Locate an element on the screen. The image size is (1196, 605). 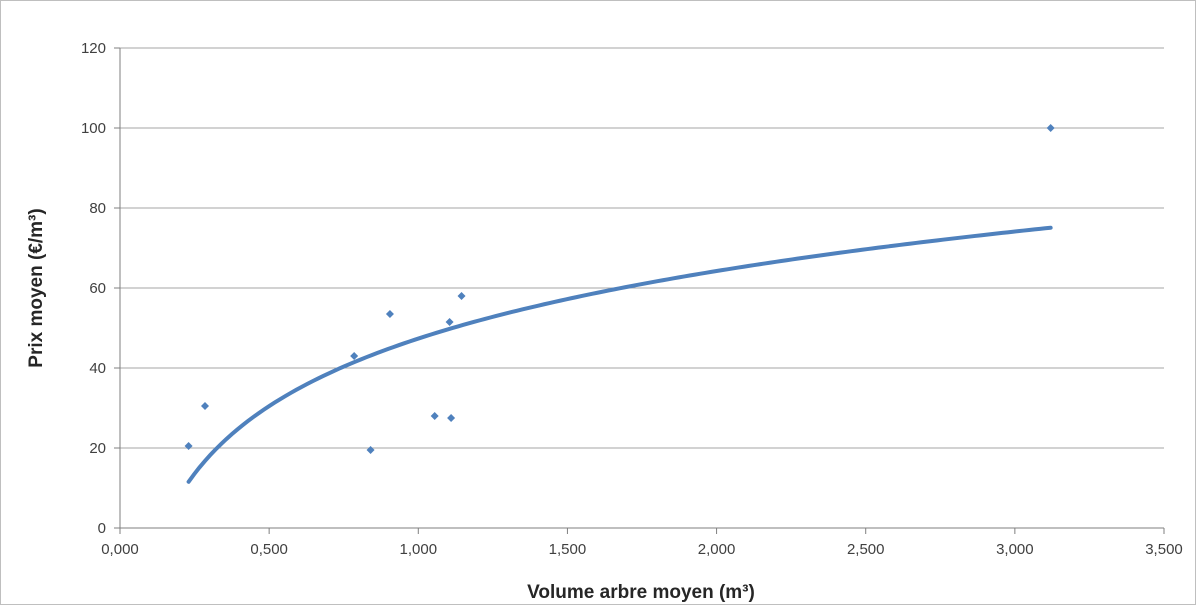
y-tick-label: 60 is located at coordinates (97, 288).